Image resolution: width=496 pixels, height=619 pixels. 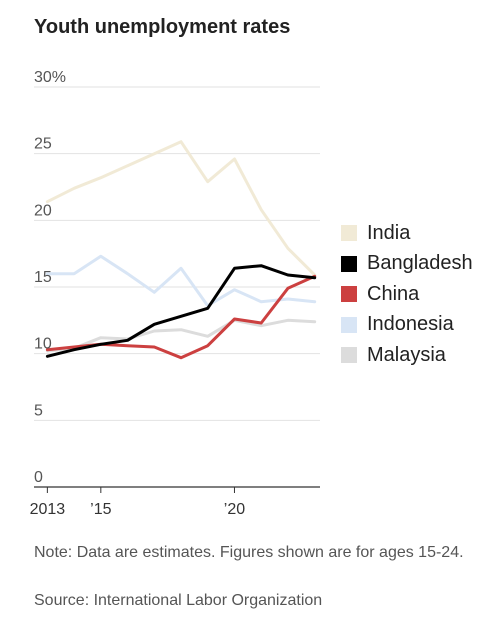 What do you see at coordinates (43, 277) in the screenshot?
I see `y-tick-label: 15` at bounding box center [43, 277].